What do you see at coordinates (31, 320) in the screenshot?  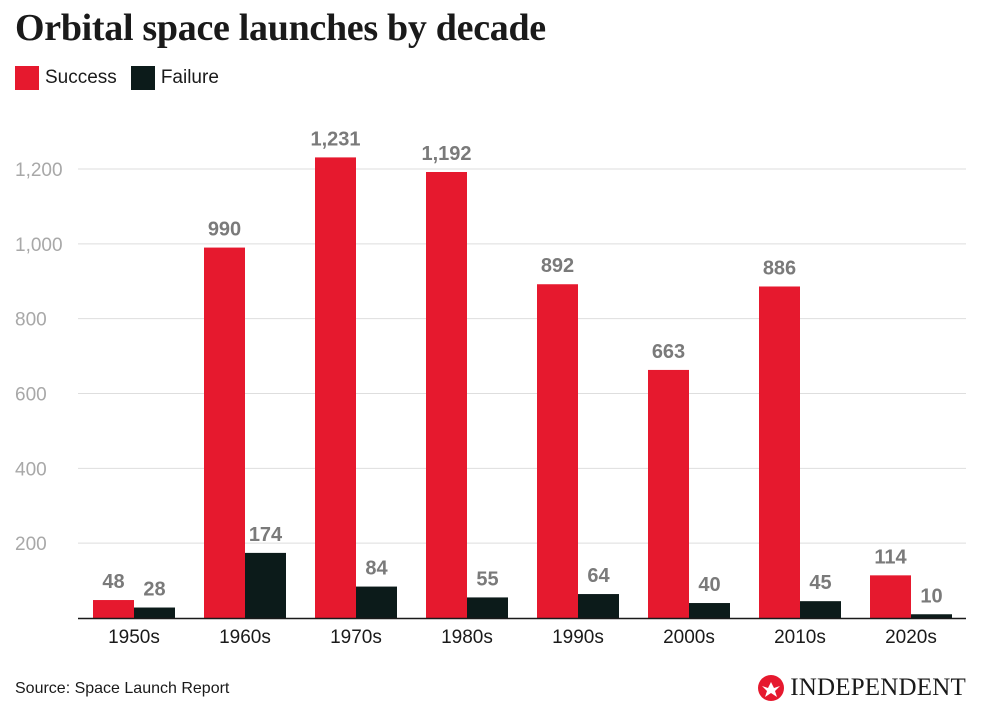 I see `y-tick-label: 800` at bounding box center [31, 320].